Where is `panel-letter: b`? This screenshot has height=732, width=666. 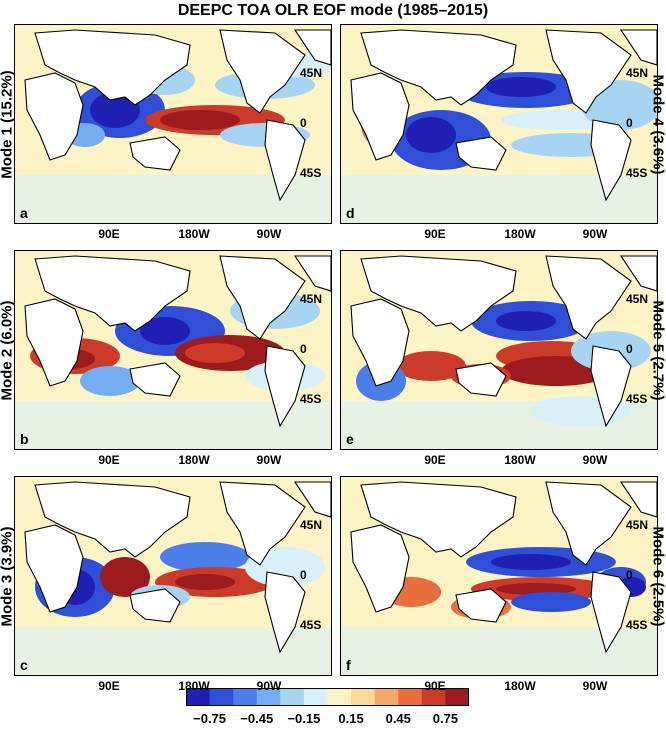 panel-letter: b is located at coordinates (24, 439).